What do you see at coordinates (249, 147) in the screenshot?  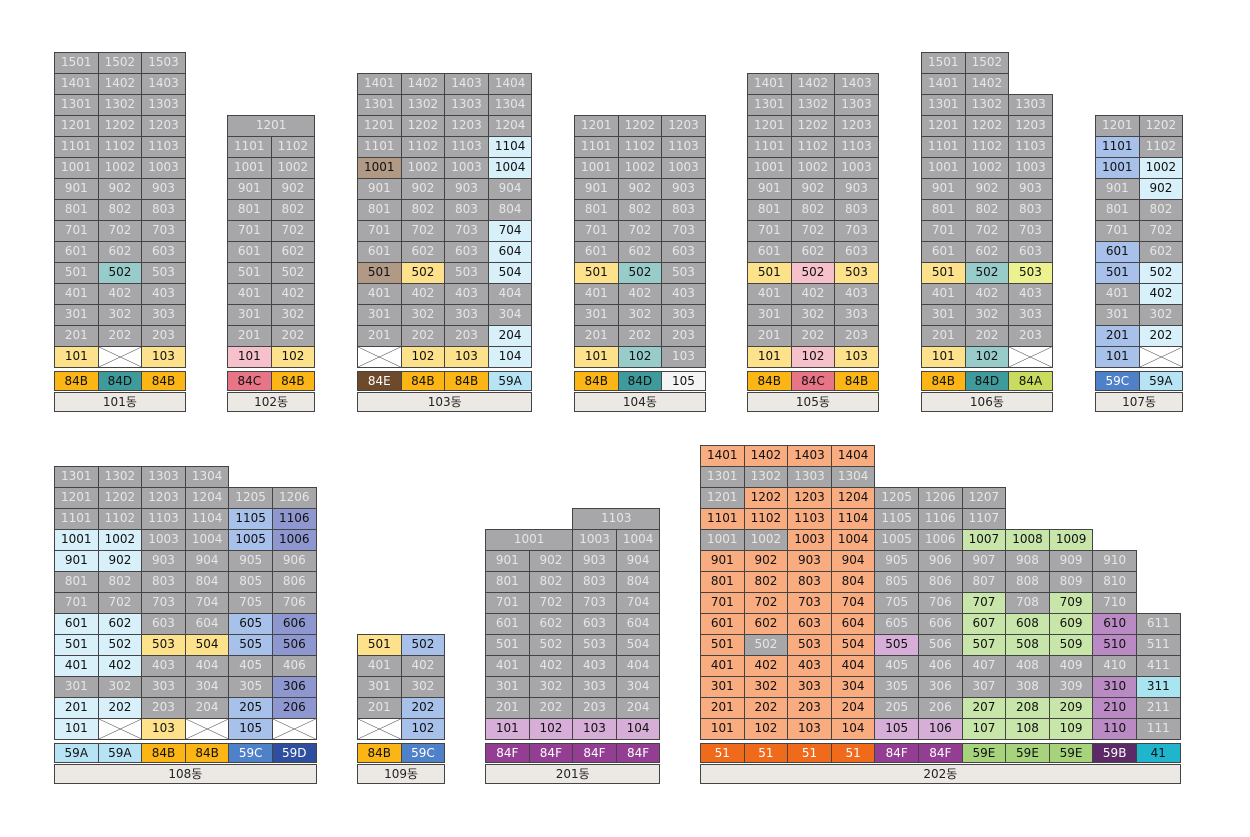 I see `sold-unit-cell: 1101` at bounding box center [249, 147].